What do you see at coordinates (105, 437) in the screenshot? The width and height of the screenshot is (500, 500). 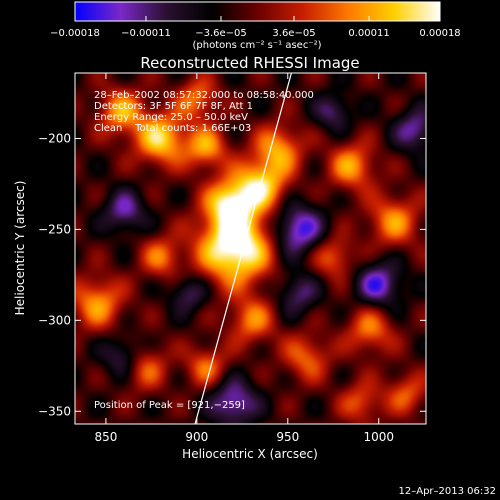 I see `x-tick-label: 850` at bounding box center [105, 437].